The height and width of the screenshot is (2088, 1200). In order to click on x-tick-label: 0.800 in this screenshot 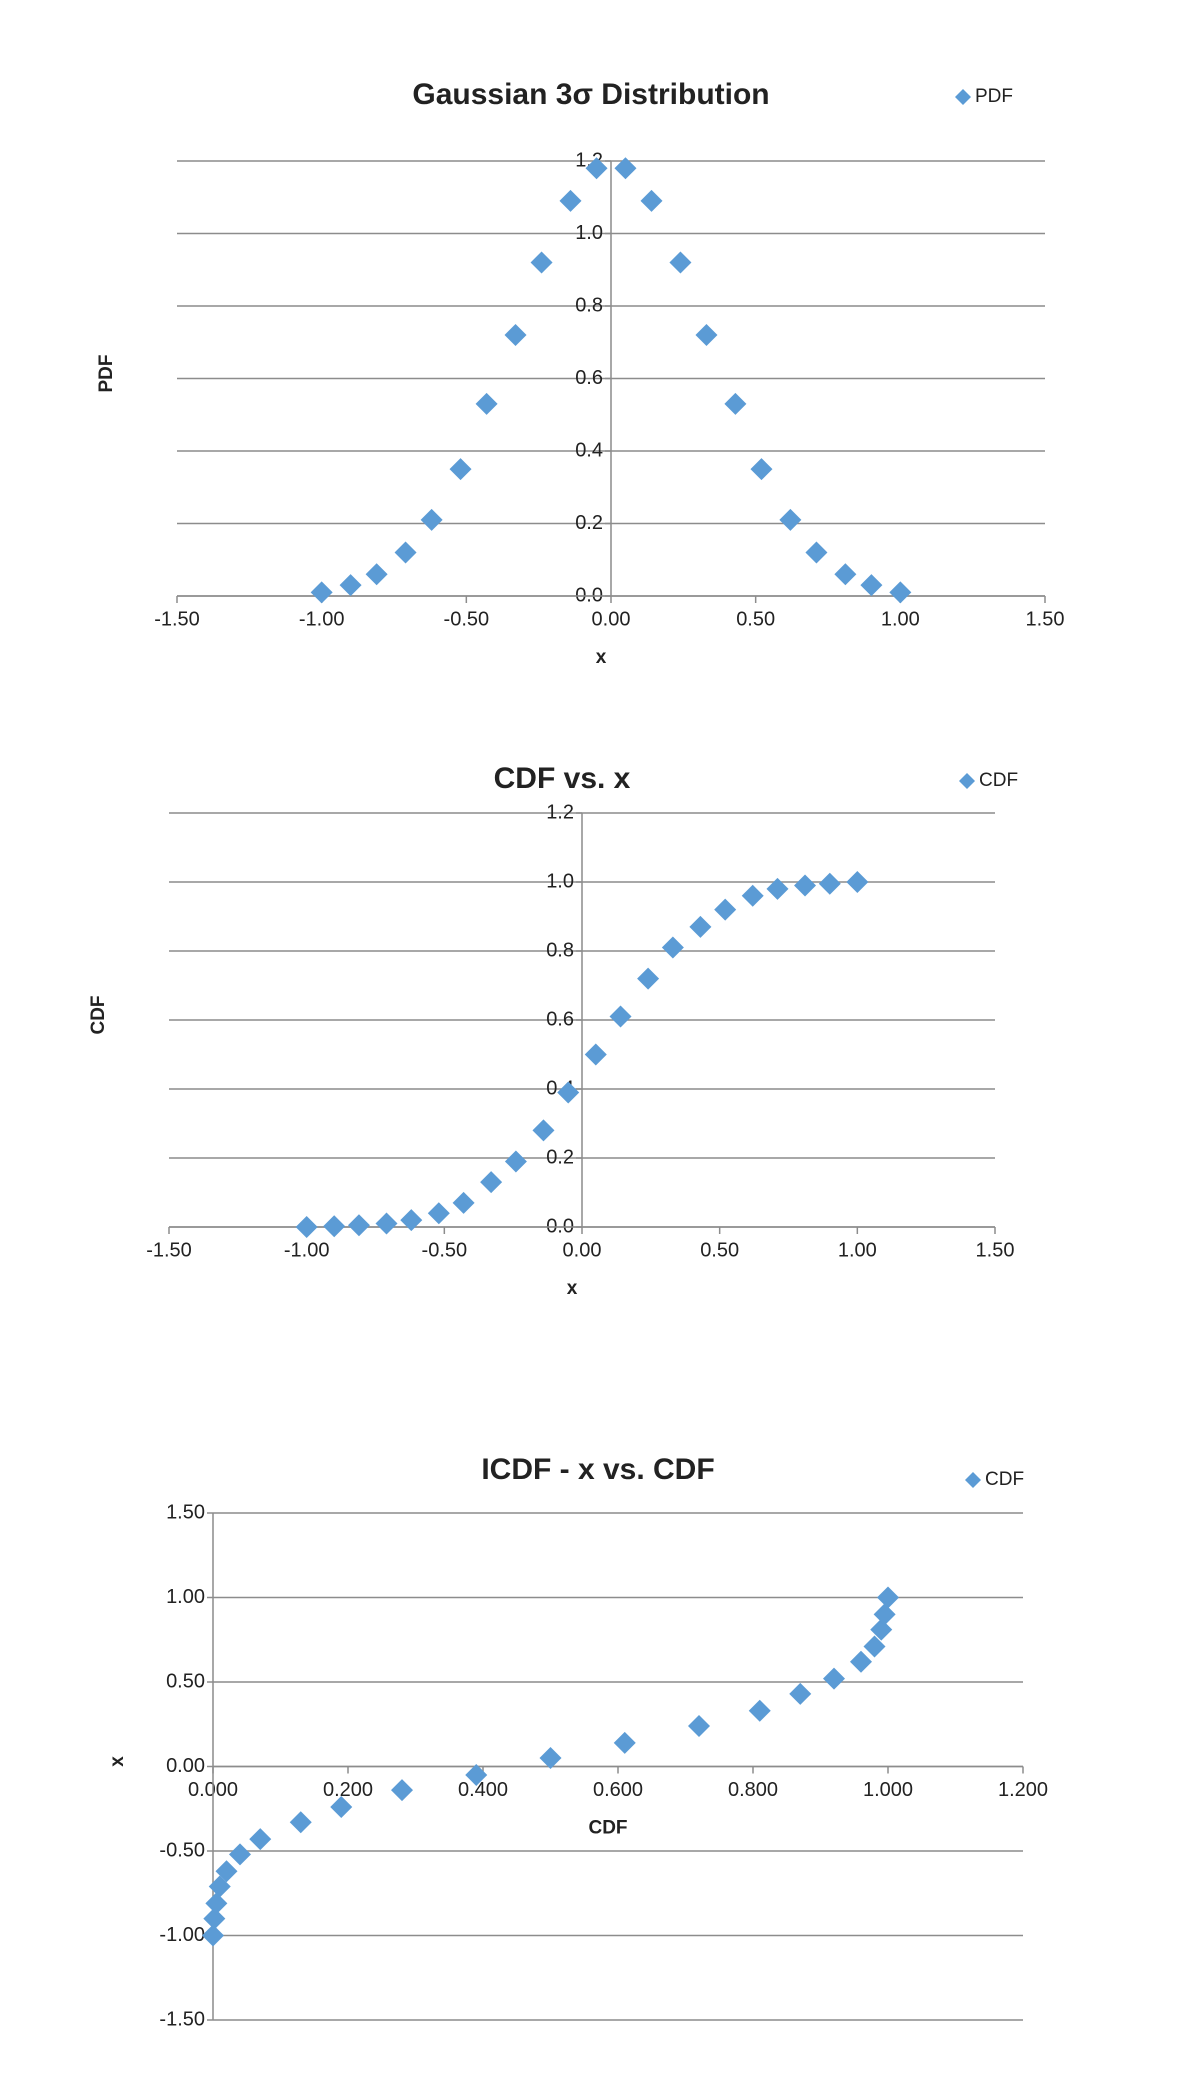, I will do `click(753, 1790)`.